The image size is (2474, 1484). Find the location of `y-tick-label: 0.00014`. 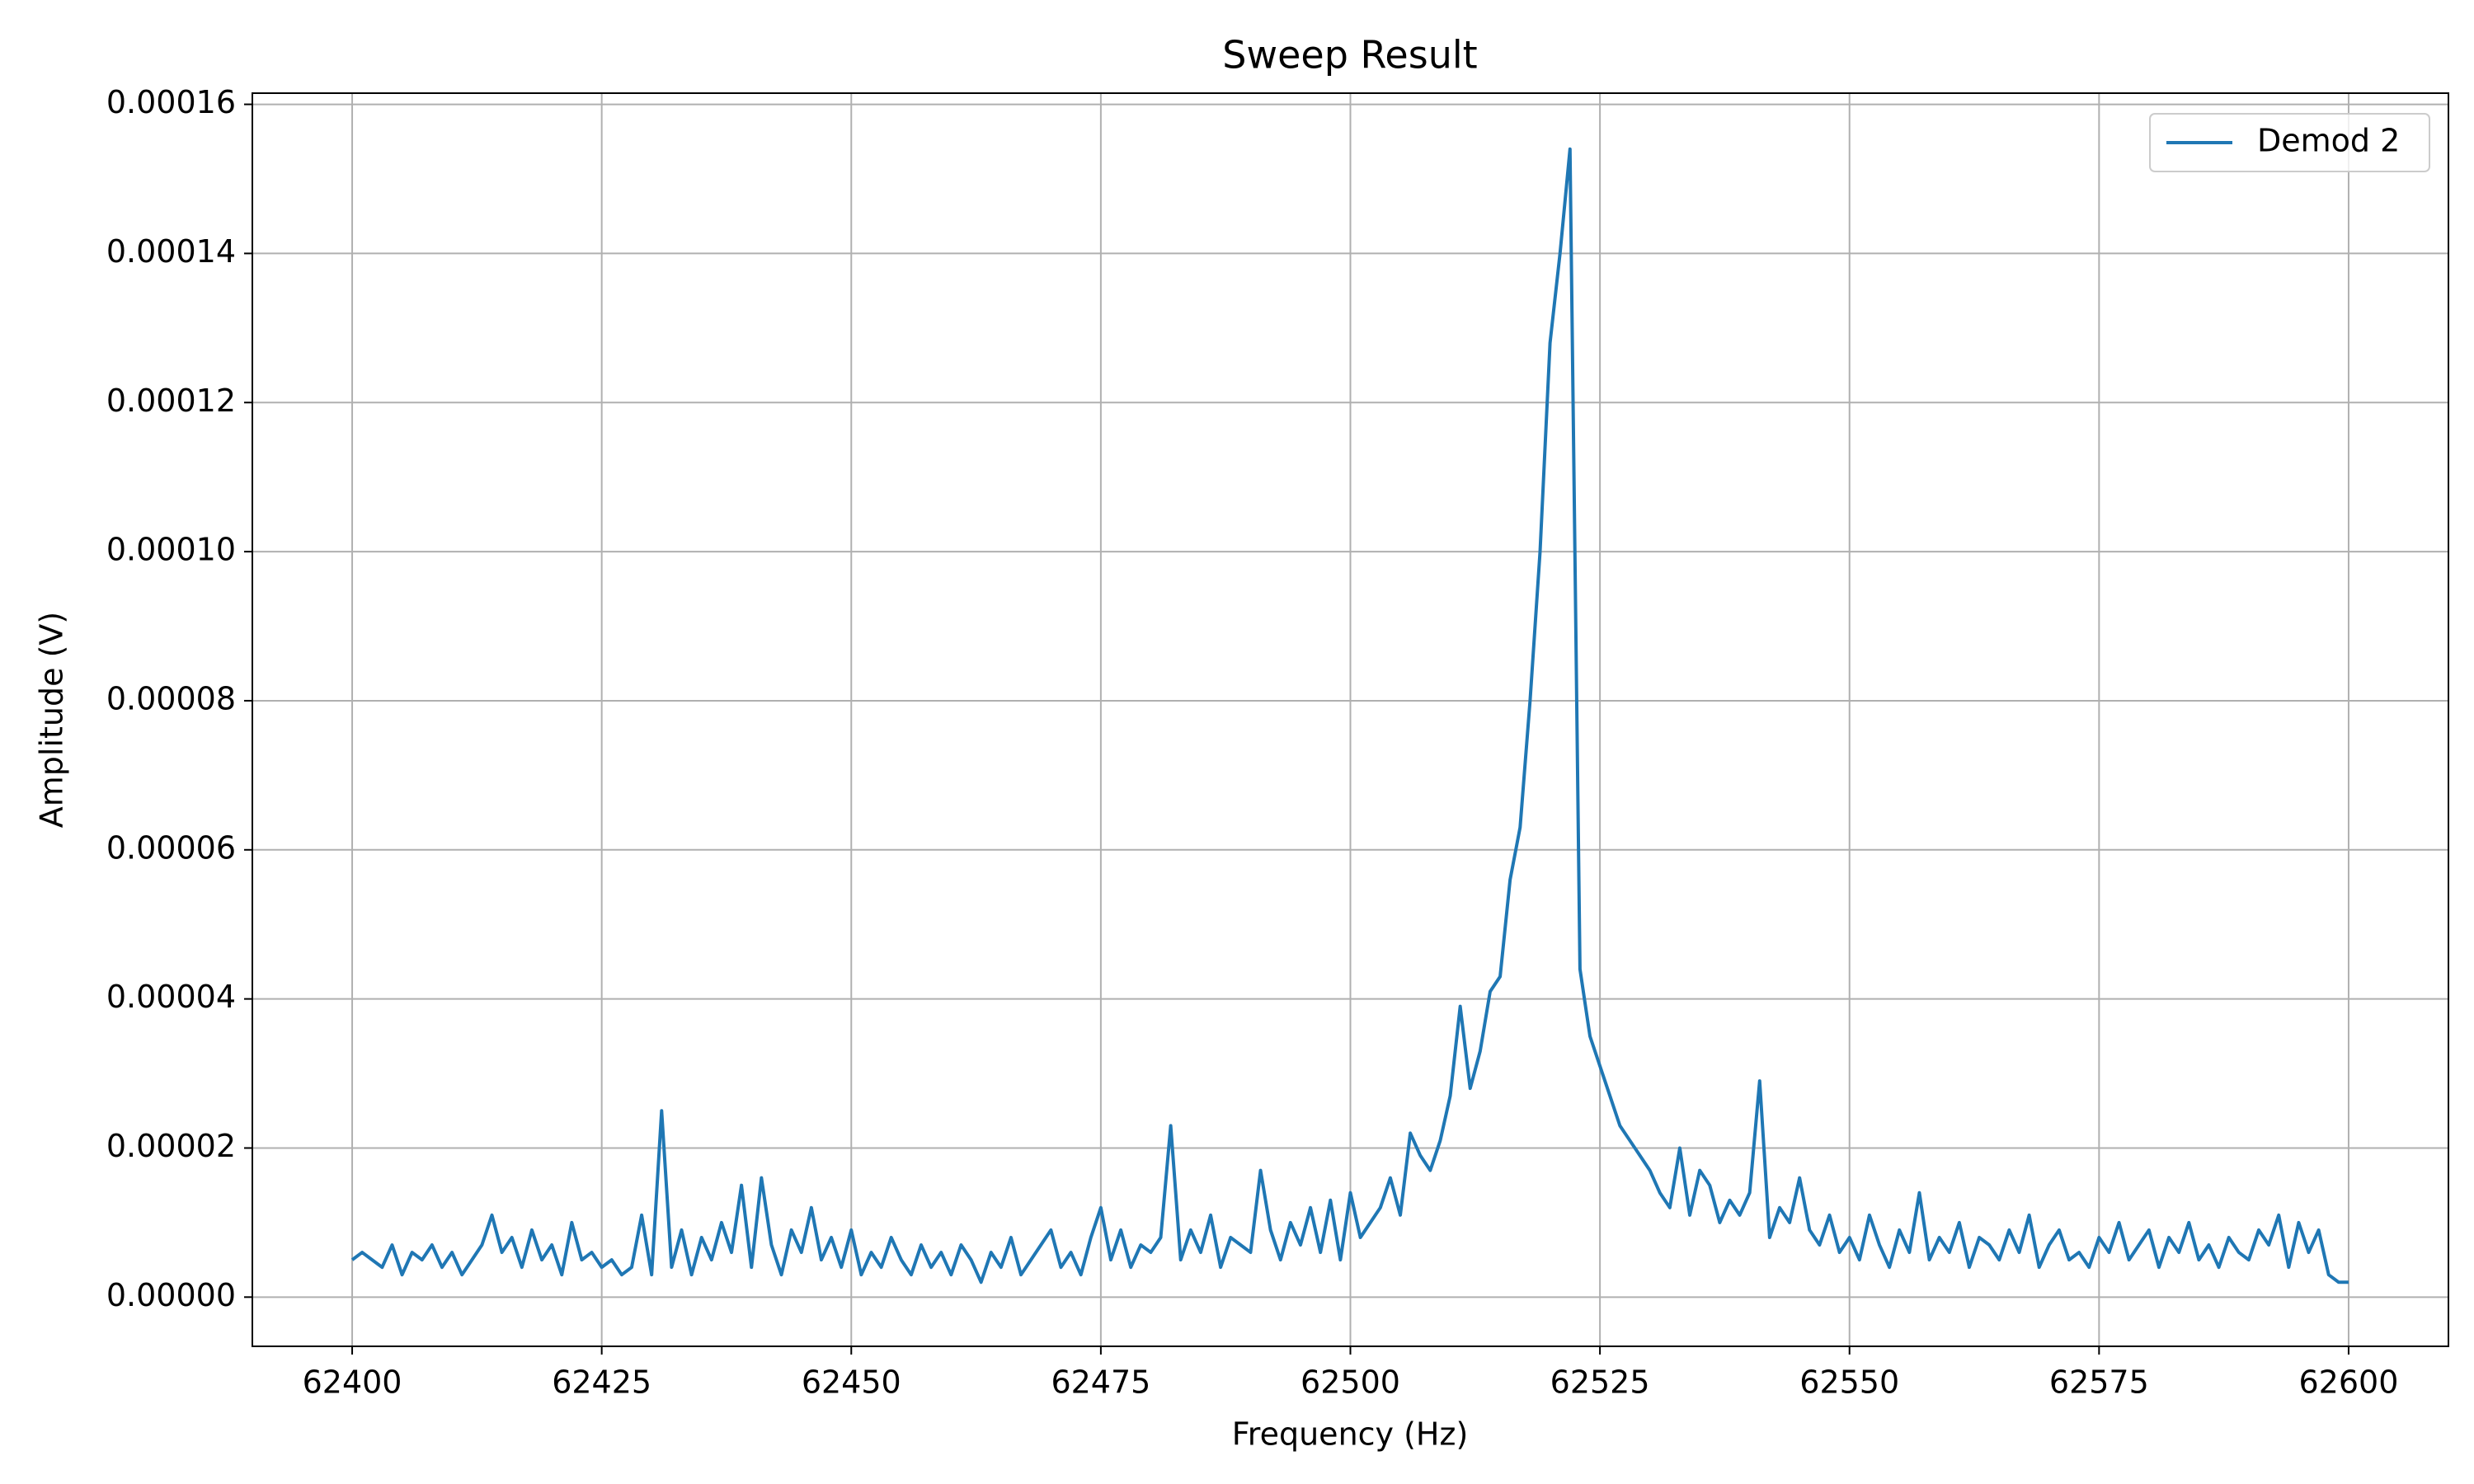

y-tick-label: 0.00014 is located at coordinates (171, 251).